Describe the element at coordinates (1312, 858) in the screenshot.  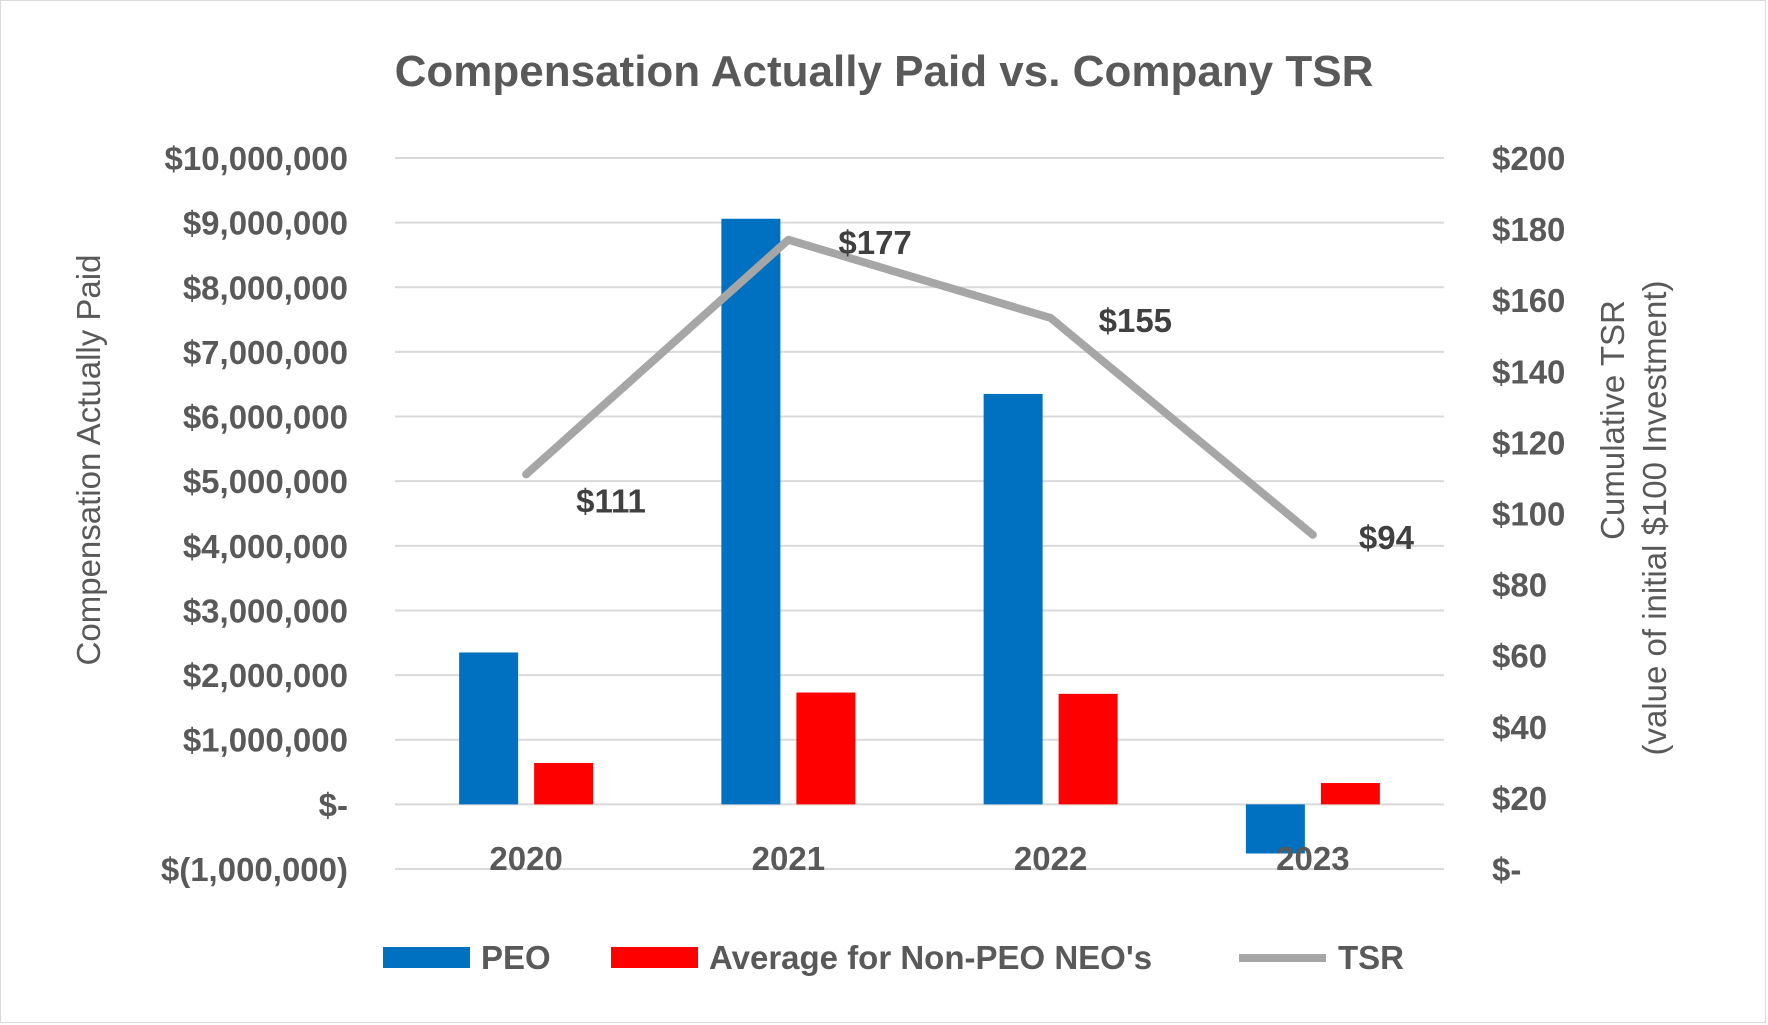
I see `x-tick-label: 2023` at that location.